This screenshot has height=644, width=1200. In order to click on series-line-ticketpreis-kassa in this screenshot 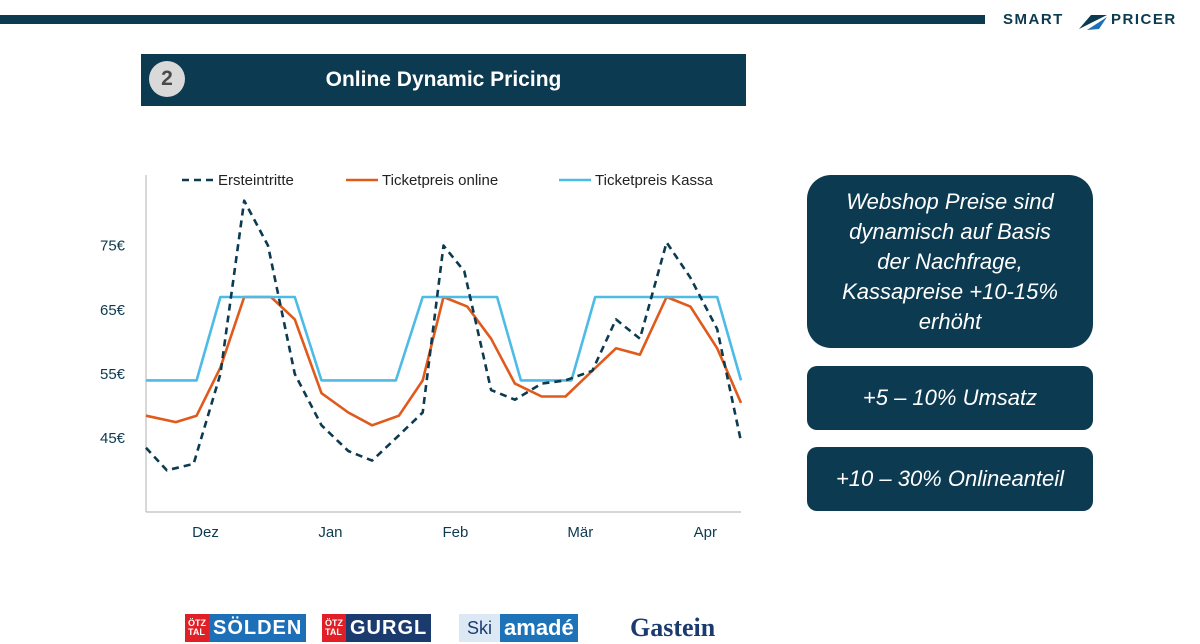, I will do `click(444, 338)`.